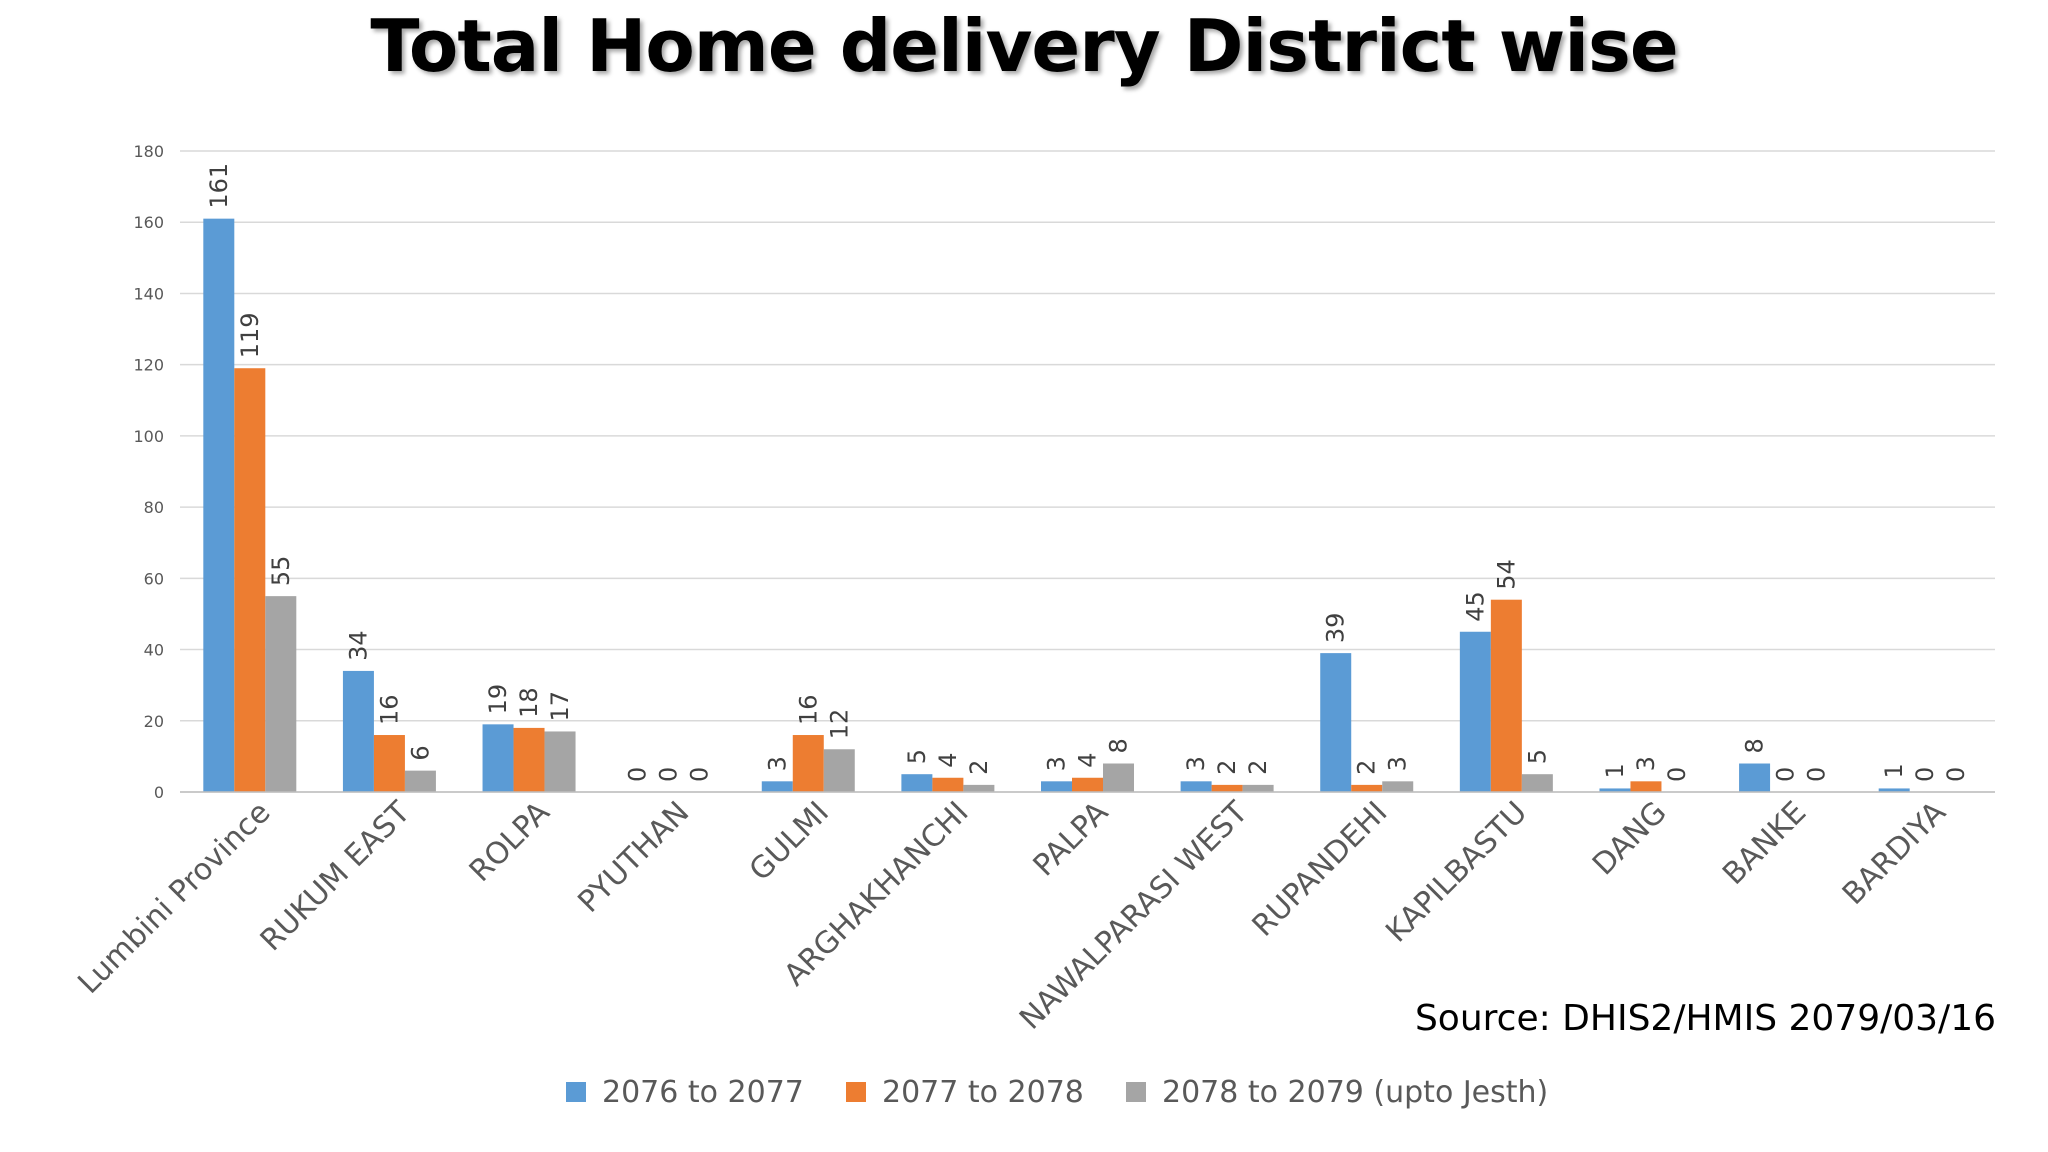 The image size is (2048, 1152). I want to click on x-tick-label: BANKE, so click(1764, 843).